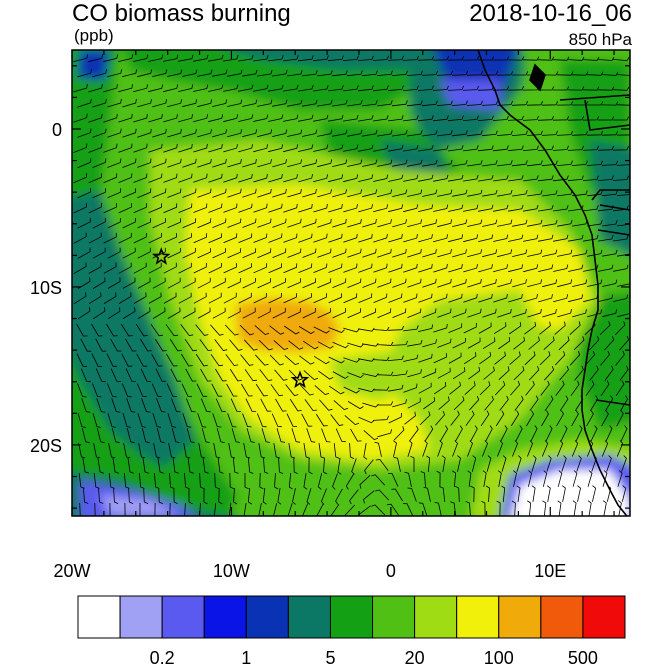  What do you see at coordinates (309, 571) in the screenshot?
I see `x-axis-labels: 20W 10W 0 10E` at bounding box center [309, 571].